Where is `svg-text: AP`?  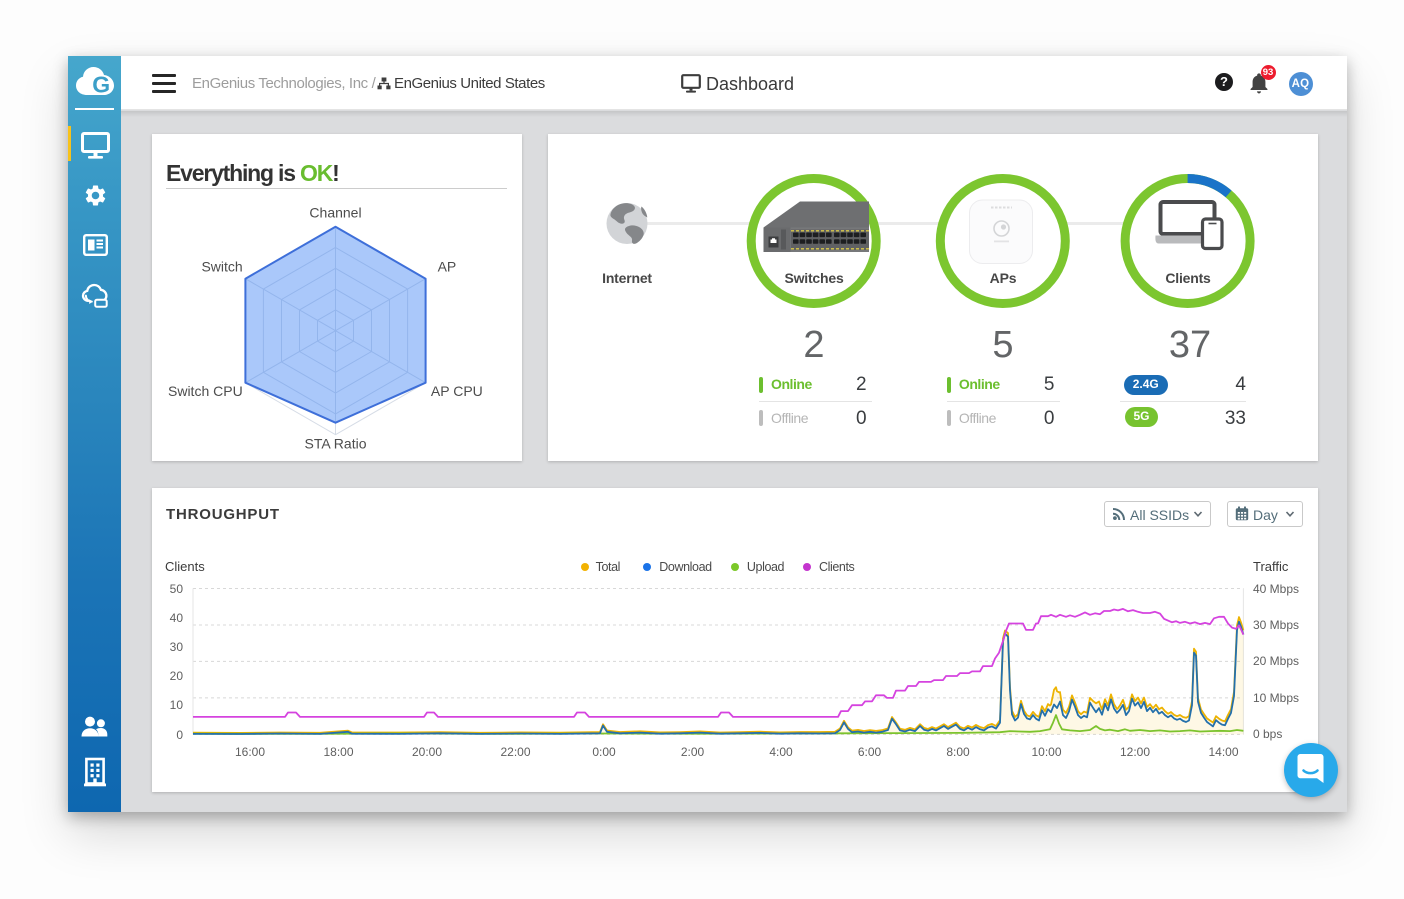 svg-text: AP is located at coordinates (447, 267).